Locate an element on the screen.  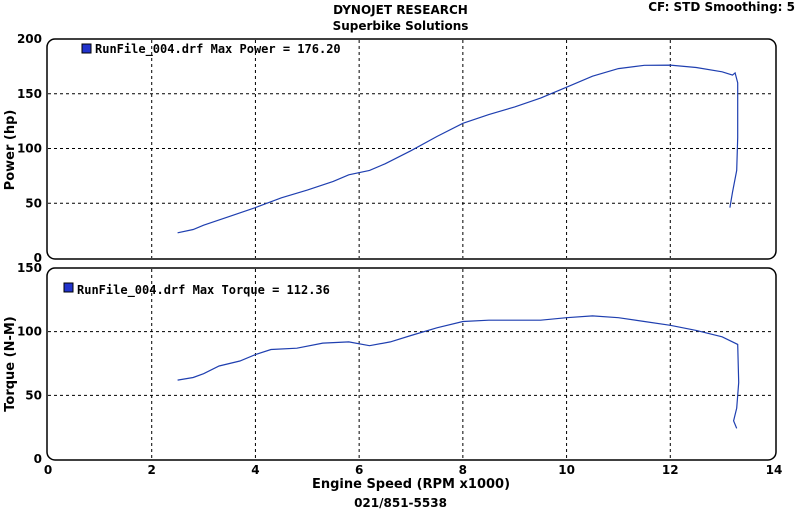
power-legend-text: RunFile_004.drf Max Power = 176.20 is located at coordinates (218, 49).